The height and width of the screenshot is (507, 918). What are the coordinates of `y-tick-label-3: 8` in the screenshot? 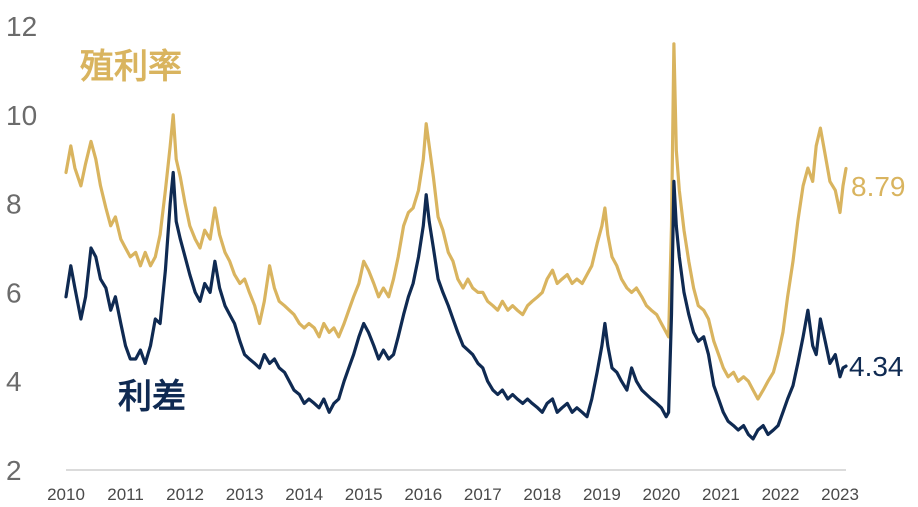 It's located at (14, 204).